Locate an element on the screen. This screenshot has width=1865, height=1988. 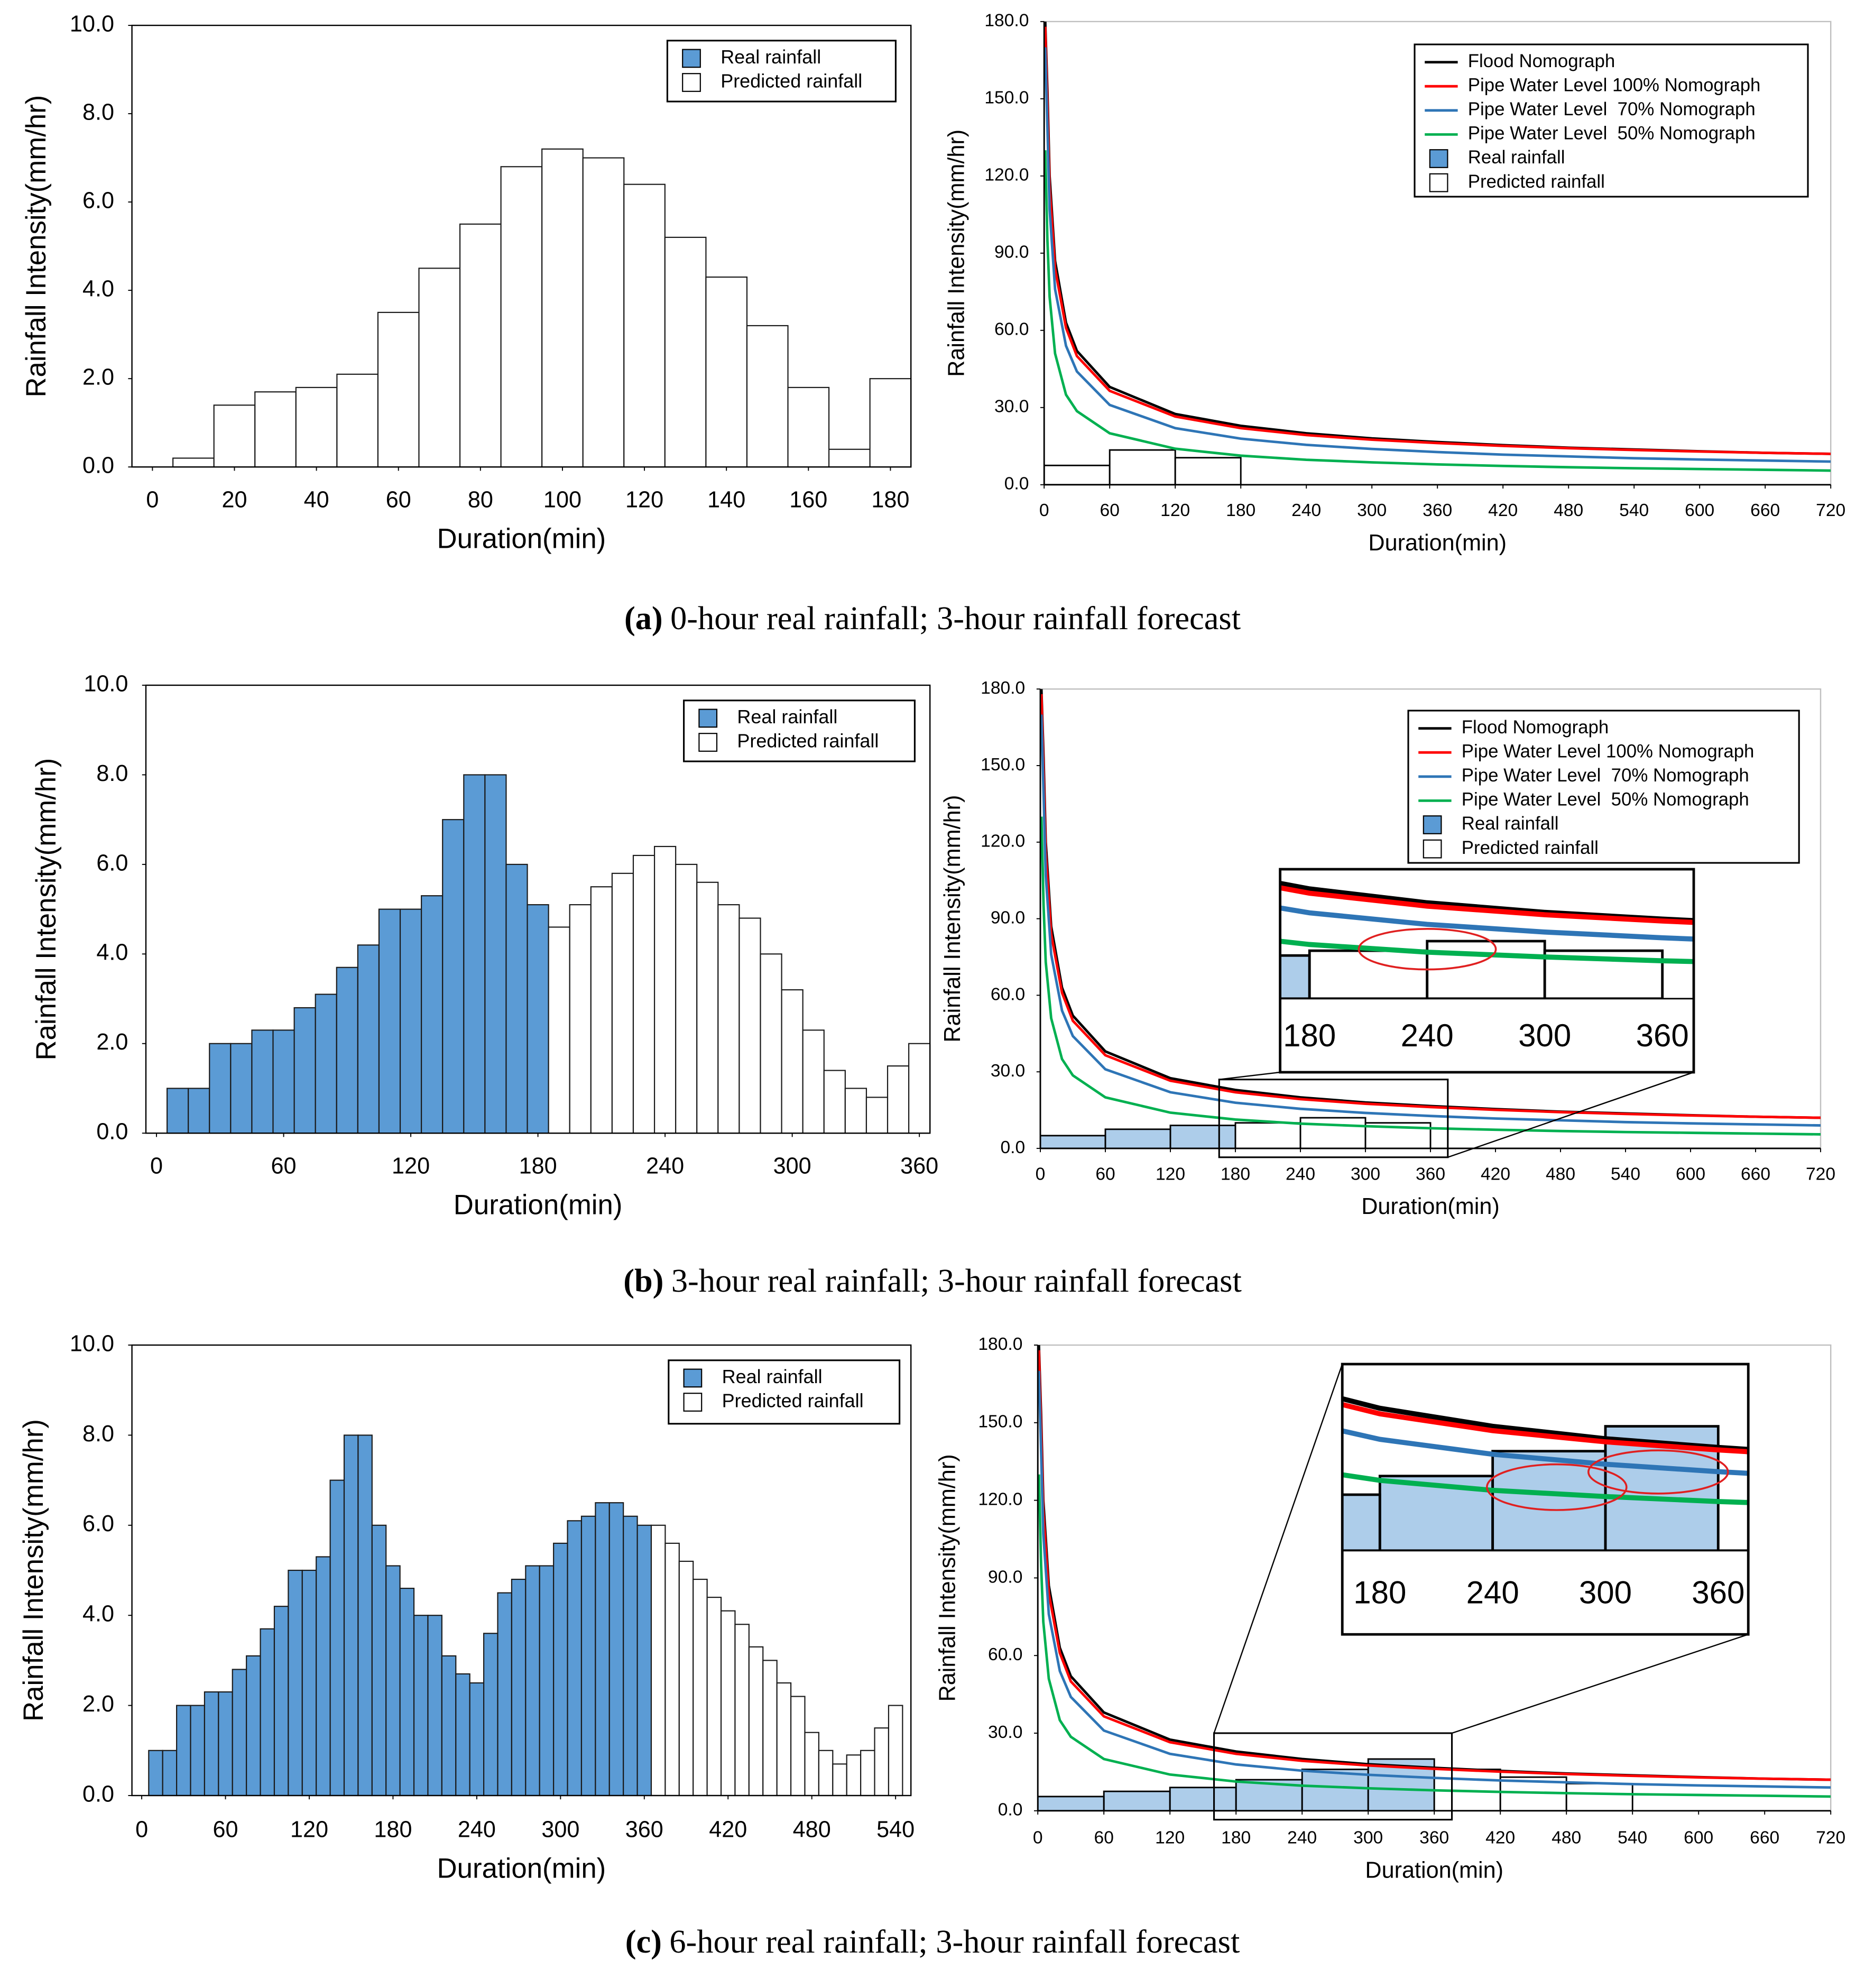
x-tick-label: 40 is located at coordinates (316, 499).